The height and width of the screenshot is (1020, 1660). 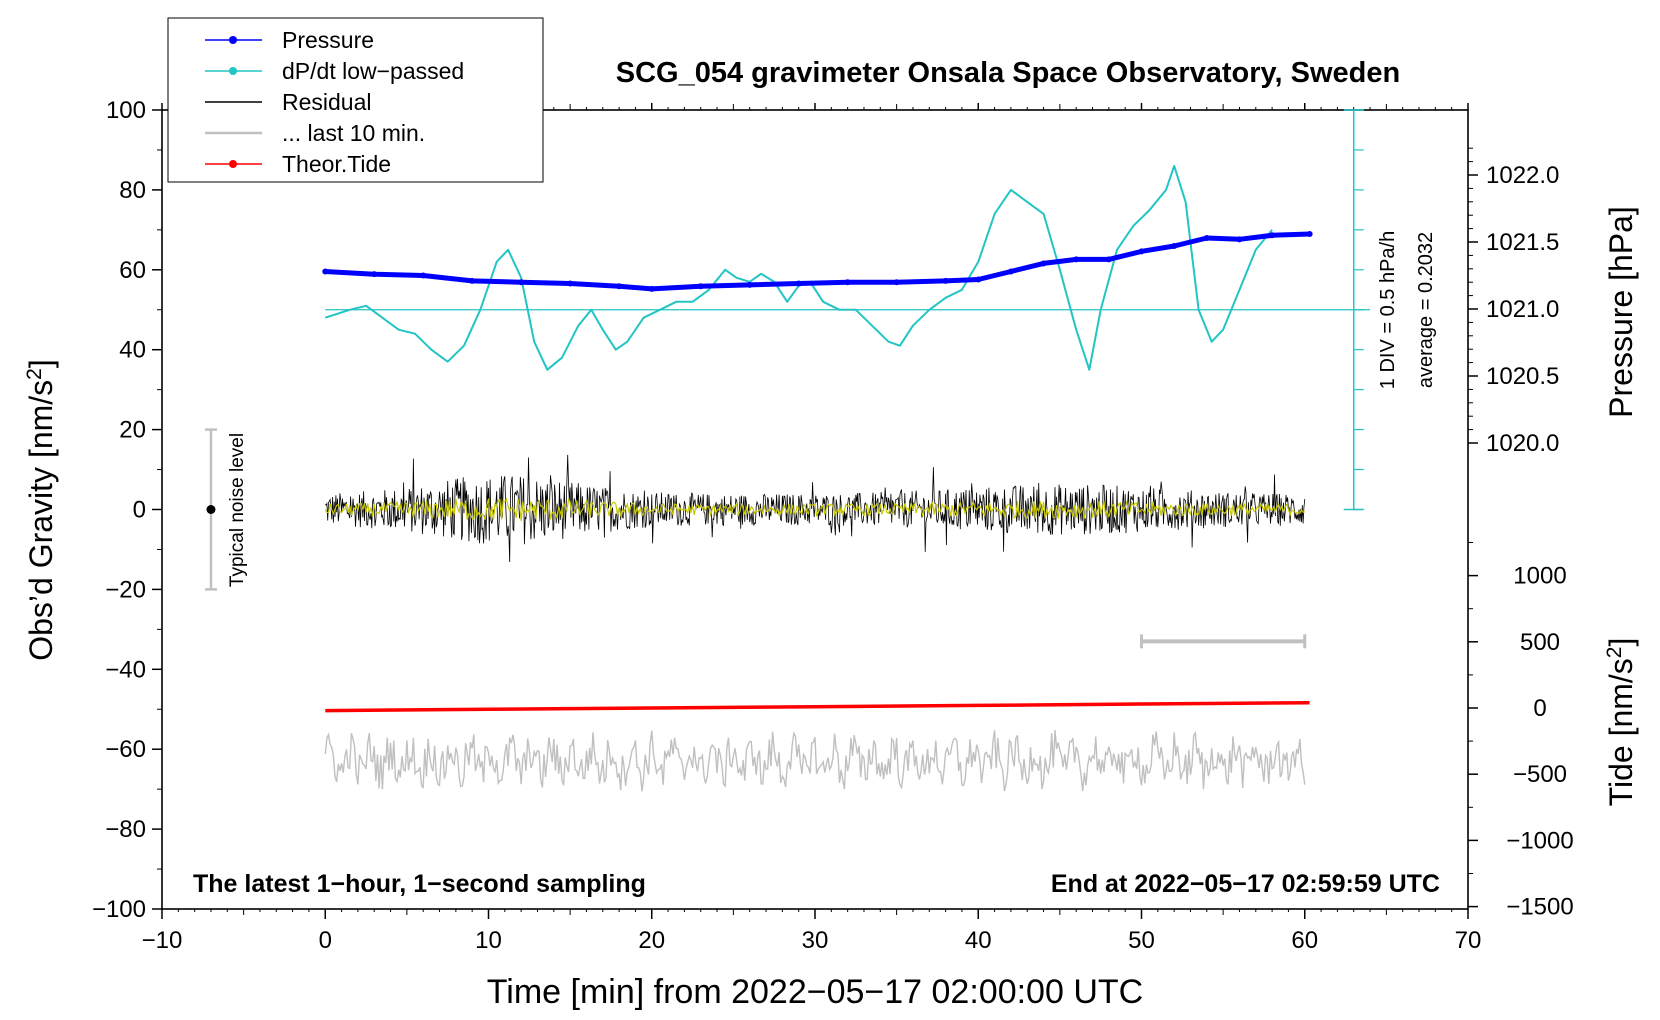 What do you see at coordinates (132, 190) in the screenshot?
I see `y-tick-label: 80` at bounding box center [132, 190].